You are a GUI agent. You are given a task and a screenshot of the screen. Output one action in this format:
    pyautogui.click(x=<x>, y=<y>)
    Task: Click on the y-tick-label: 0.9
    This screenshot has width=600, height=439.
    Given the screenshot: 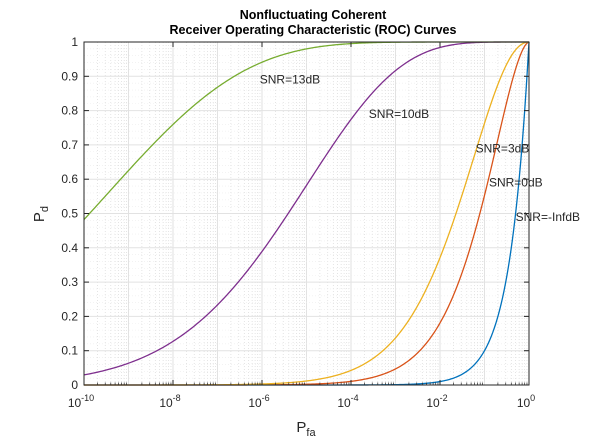 What is the action you would take?
    pyautogui.click(x=69, y=76)
    